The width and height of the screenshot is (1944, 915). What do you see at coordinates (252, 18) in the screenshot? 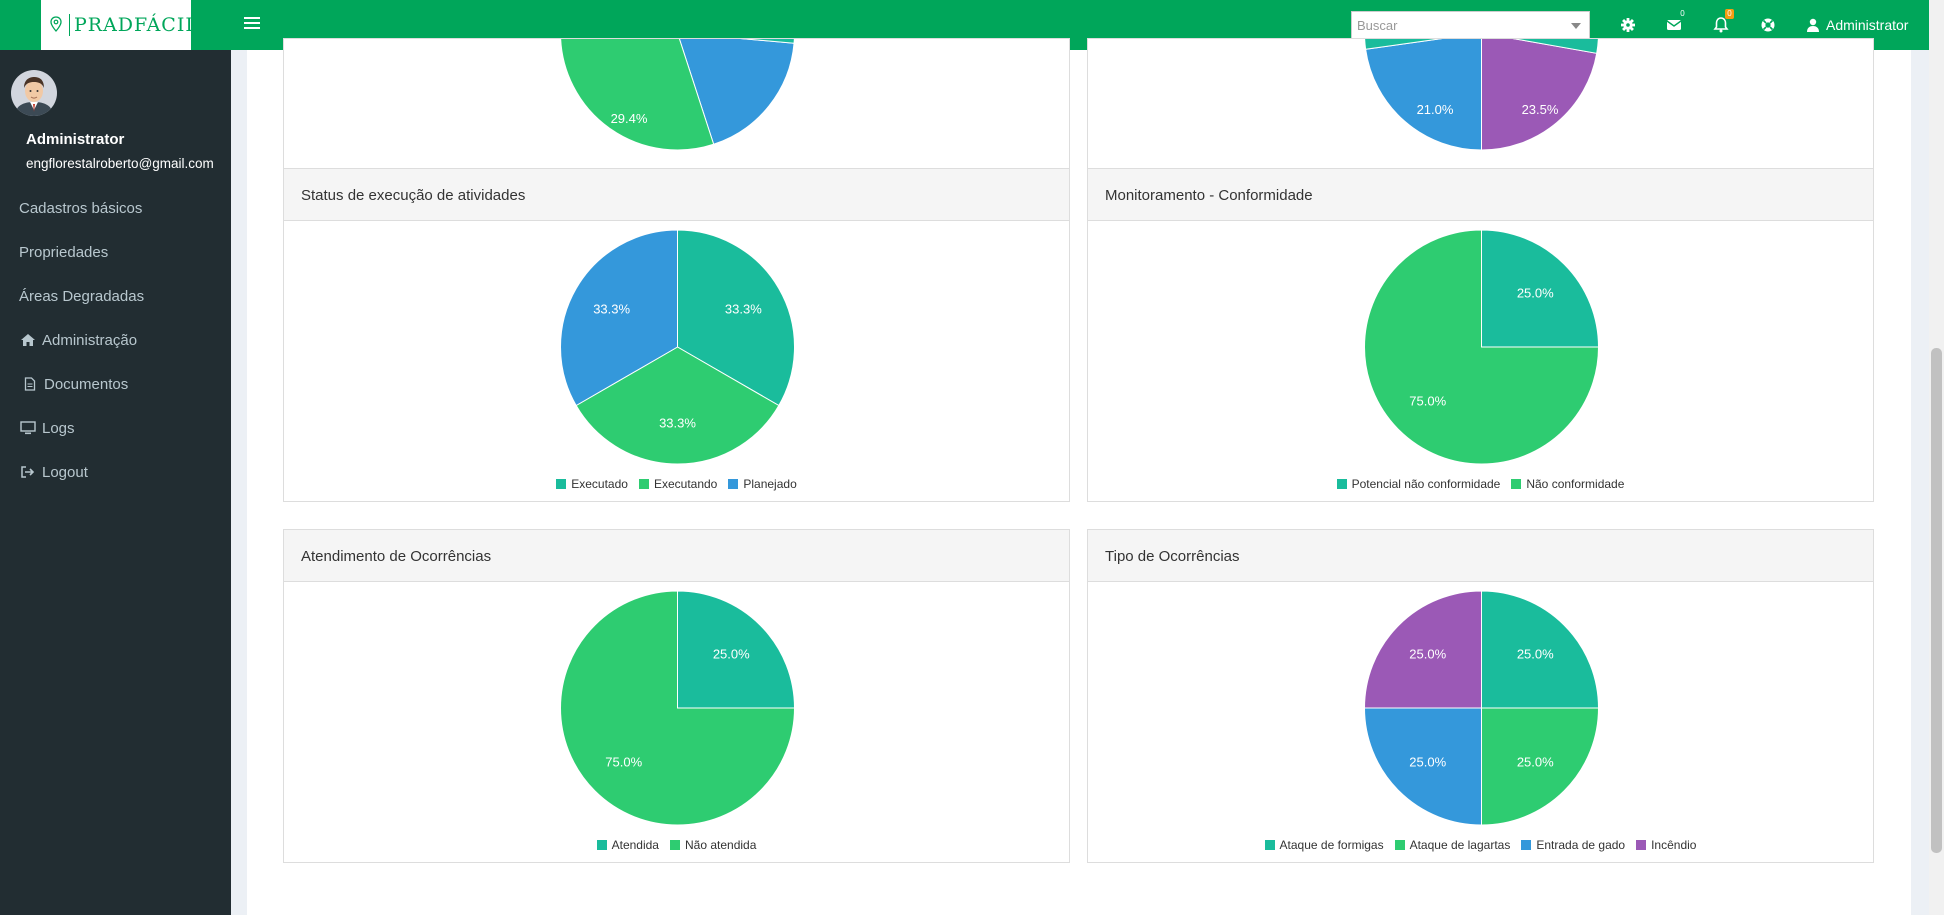
I see `hamburger-icon` at bounding box center [252, 18].